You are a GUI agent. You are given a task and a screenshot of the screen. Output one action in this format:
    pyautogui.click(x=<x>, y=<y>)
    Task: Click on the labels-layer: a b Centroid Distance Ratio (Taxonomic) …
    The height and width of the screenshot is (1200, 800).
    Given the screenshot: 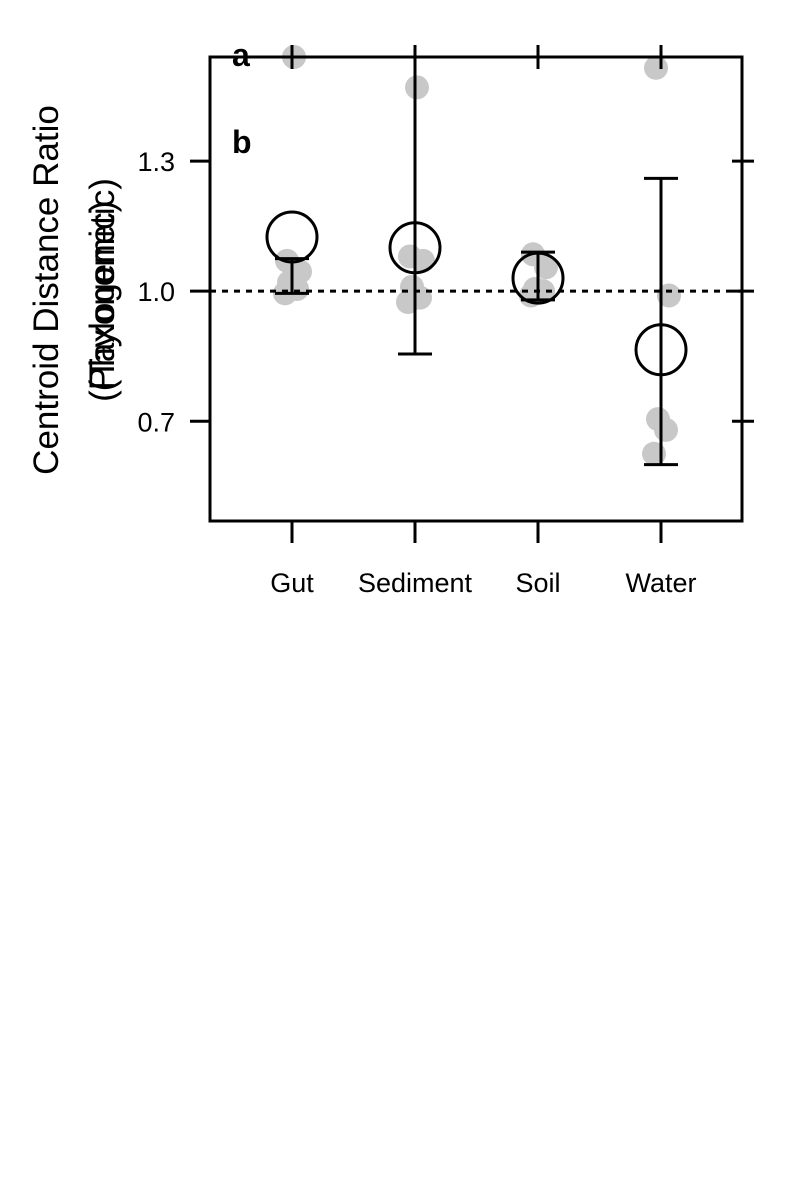 What is the action you would take?
    pyautogui.click(x=139, y=256)
    